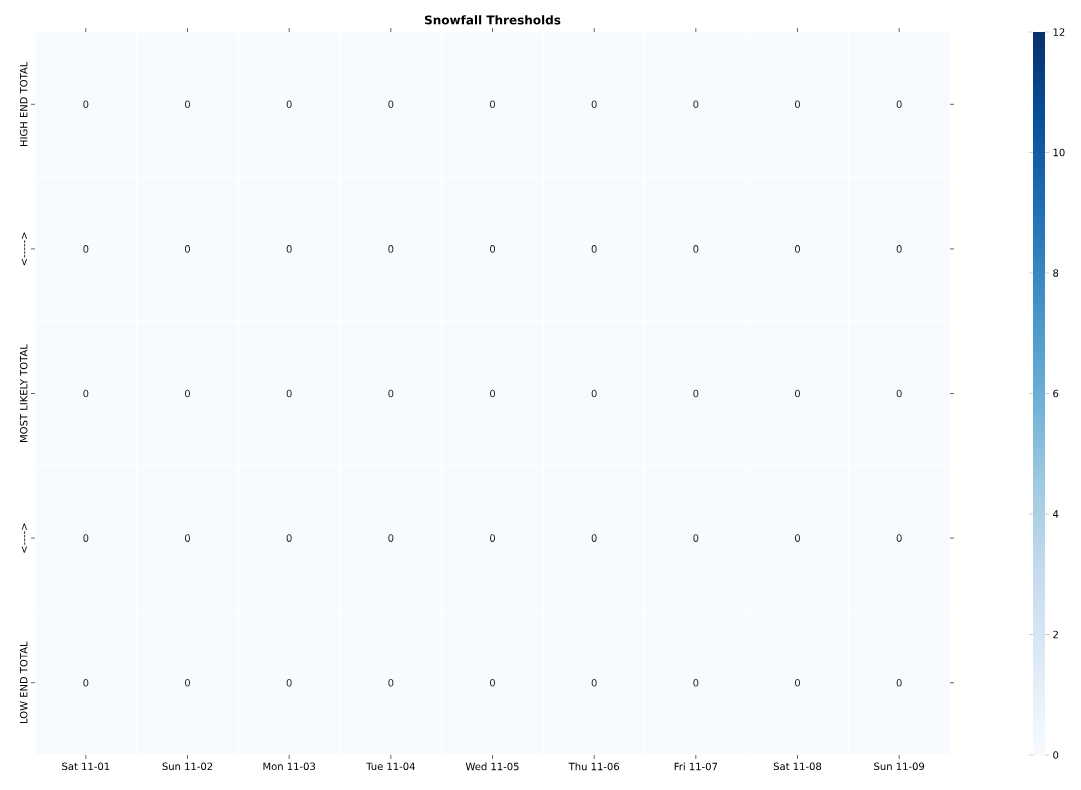 This screenshot has height=790, width=1081. Describe the element at coordinates (23, 682) in the screenshot. I see `y-tick-label: LOW END TOTAL` at that location.